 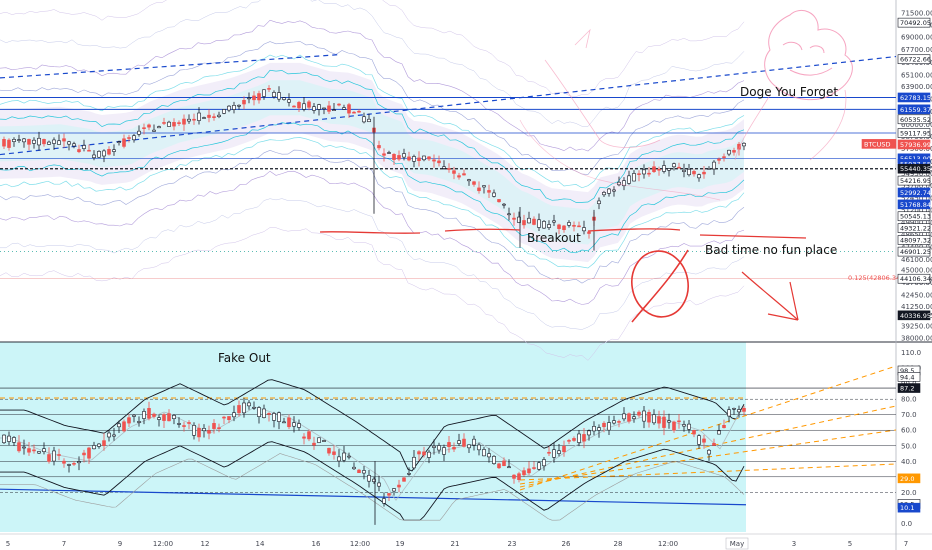 I want to click on osc-tag, so click(x=909, y=388).